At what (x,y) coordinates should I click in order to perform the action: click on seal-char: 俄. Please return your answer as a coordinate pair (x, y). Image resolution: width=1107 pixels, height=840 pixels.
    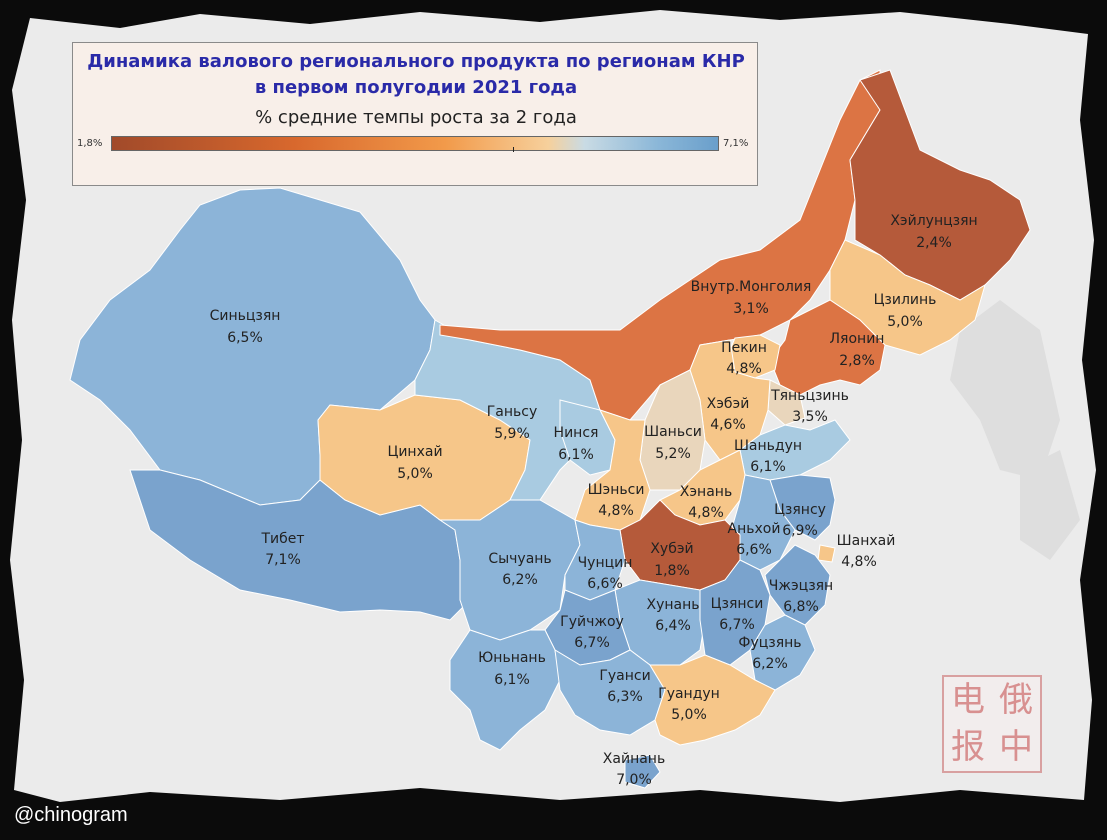
    Looking at the image, I should click on (1016, 700).